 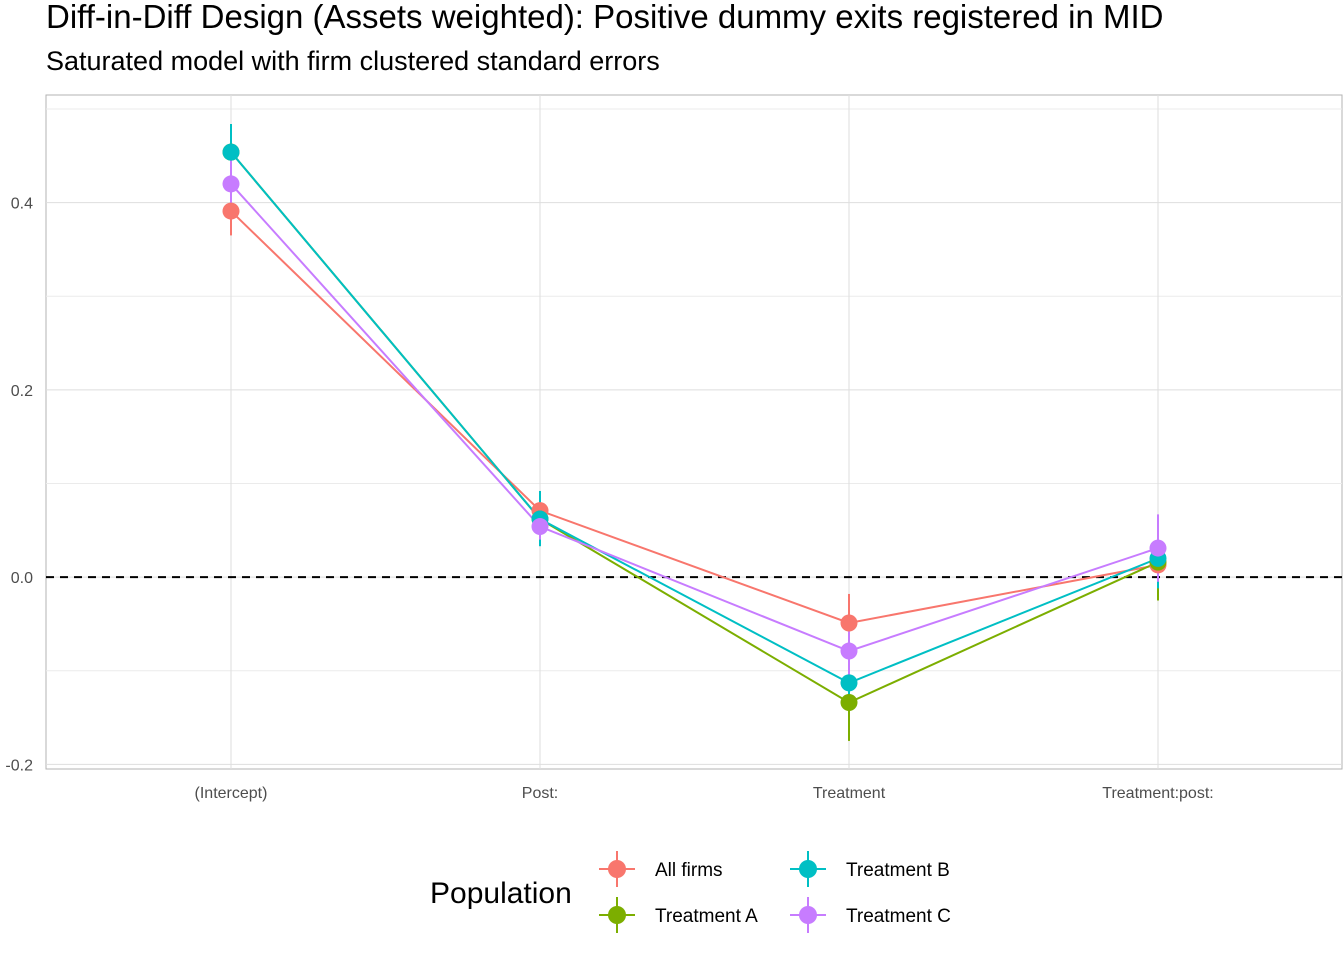 I want to click on y-tick-label: 0.2, so click(x=22, y=391).